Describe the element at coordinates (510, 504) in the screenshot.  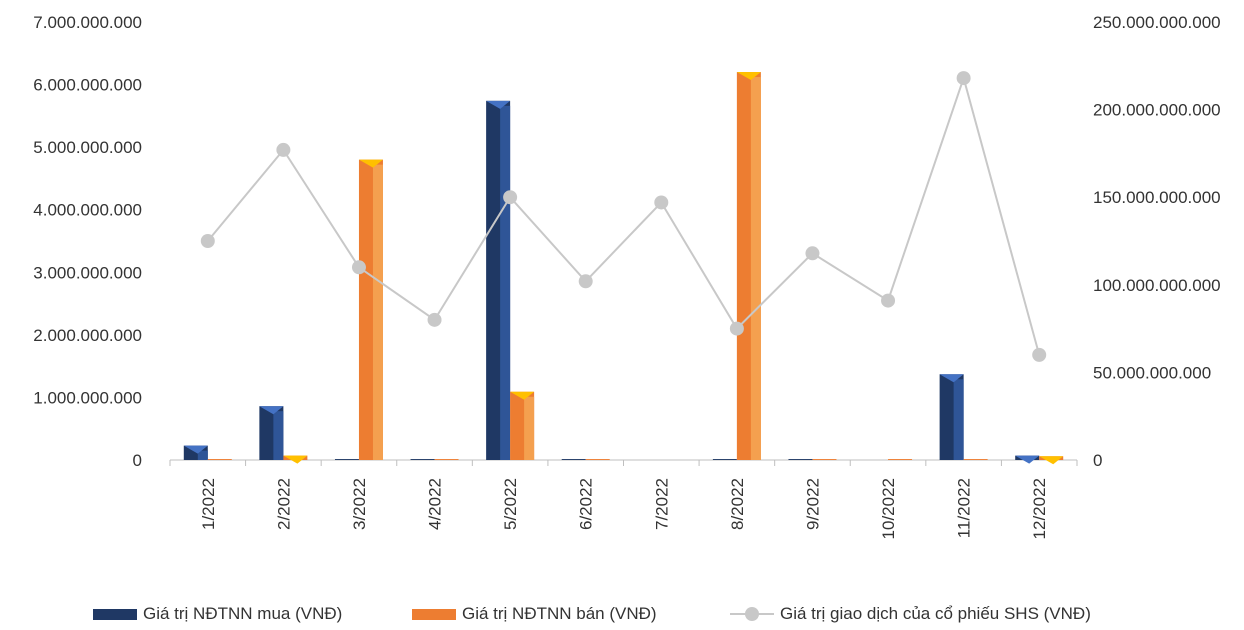
I see `x-axis-label: 5/2022` at that location.